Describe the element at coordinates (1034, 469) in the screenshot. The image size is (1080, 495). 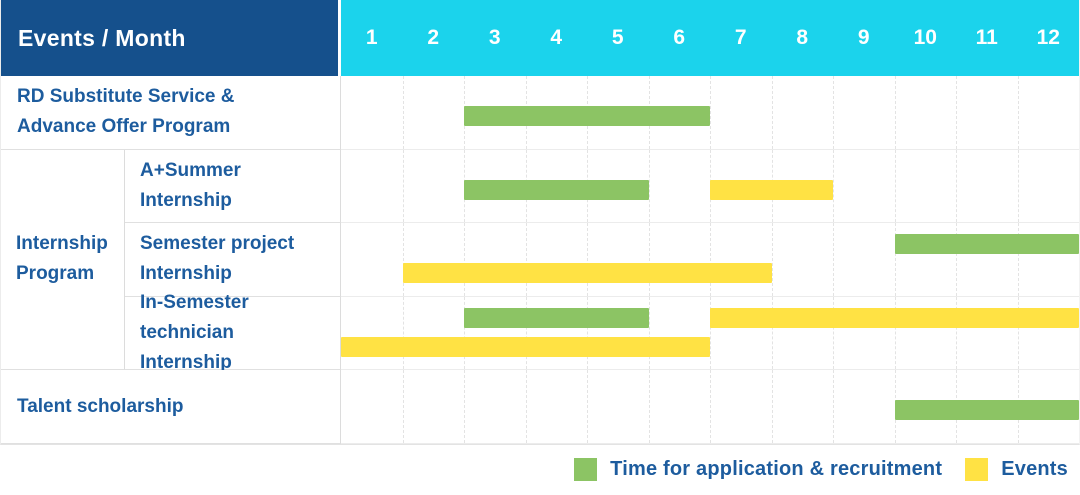
I see `legend-label-events: Events` at that location.